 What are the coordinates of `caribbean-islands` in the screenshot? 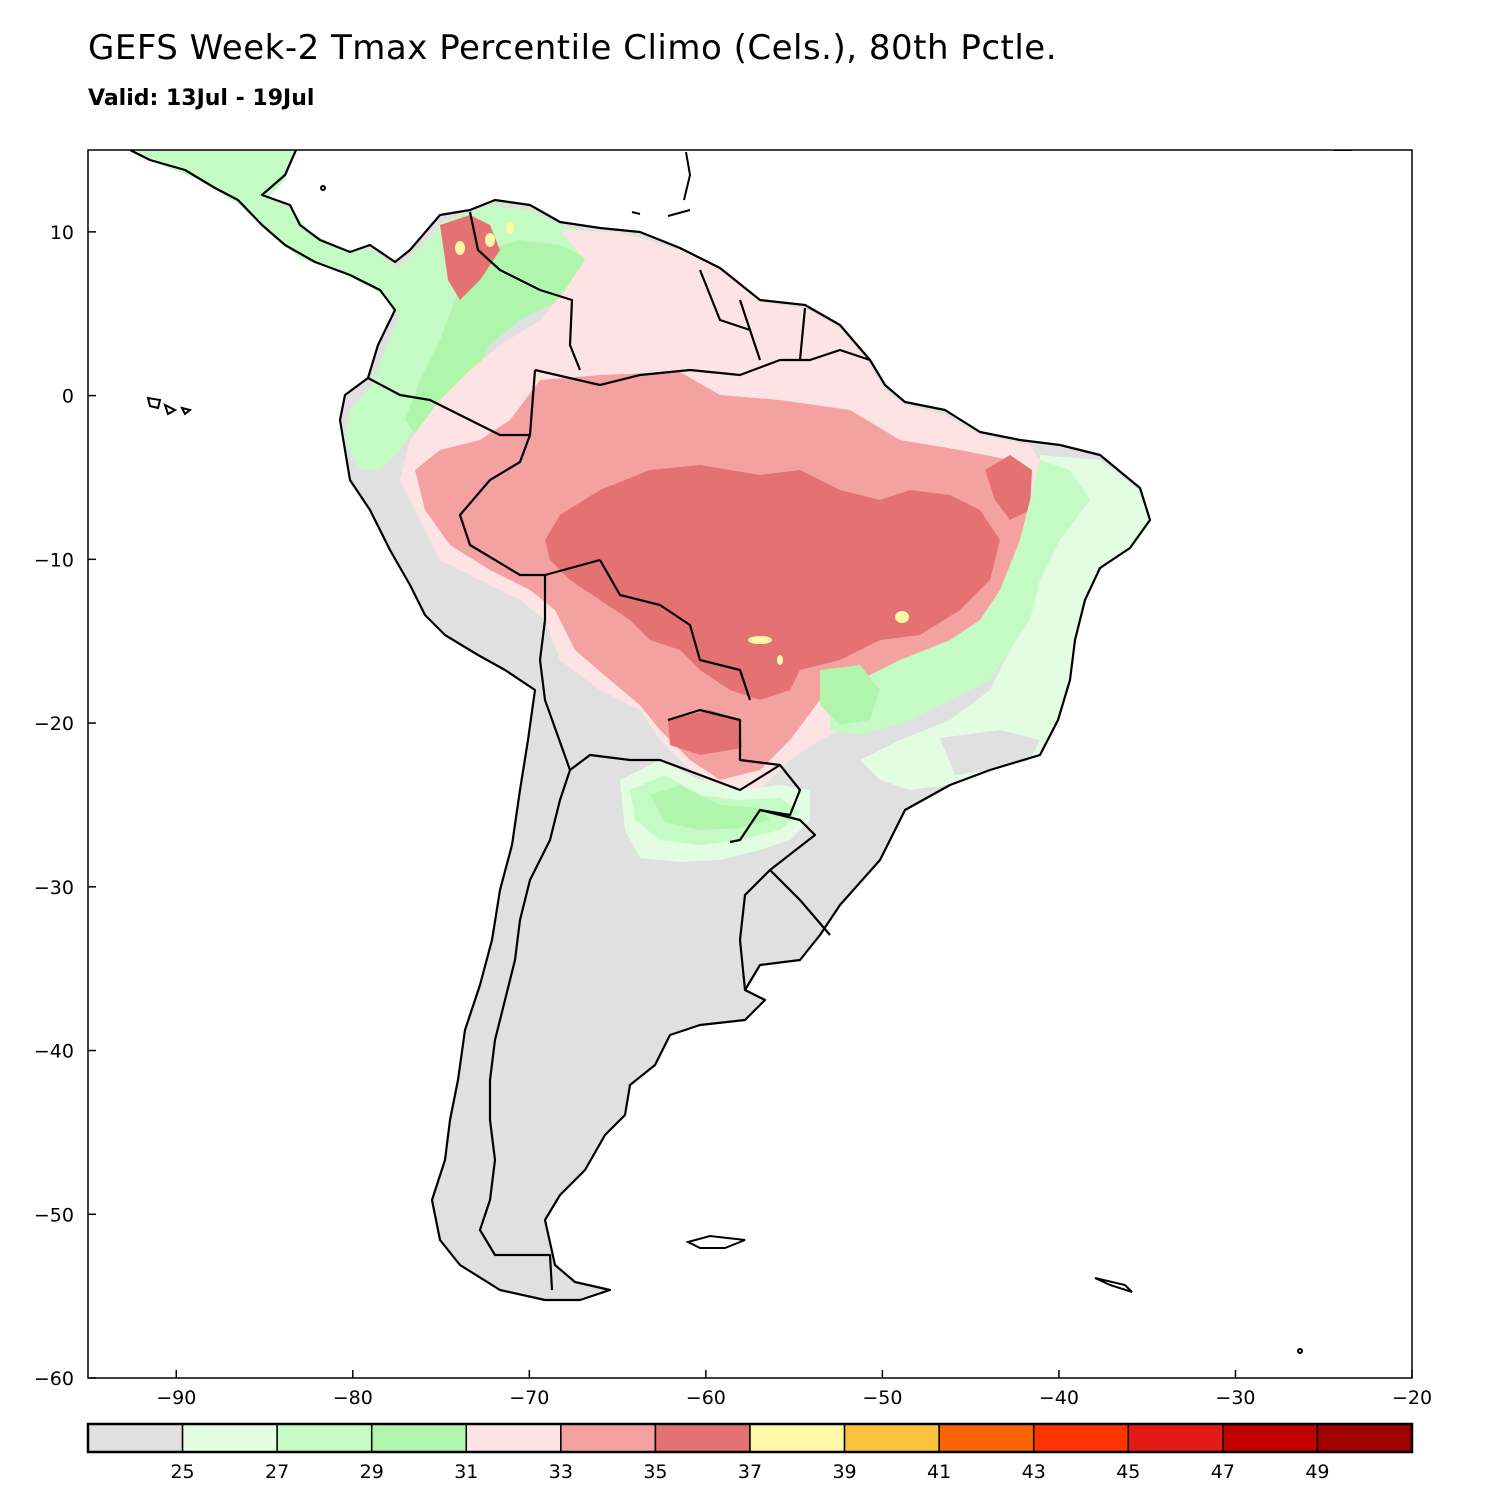 It's located at (661, 184).